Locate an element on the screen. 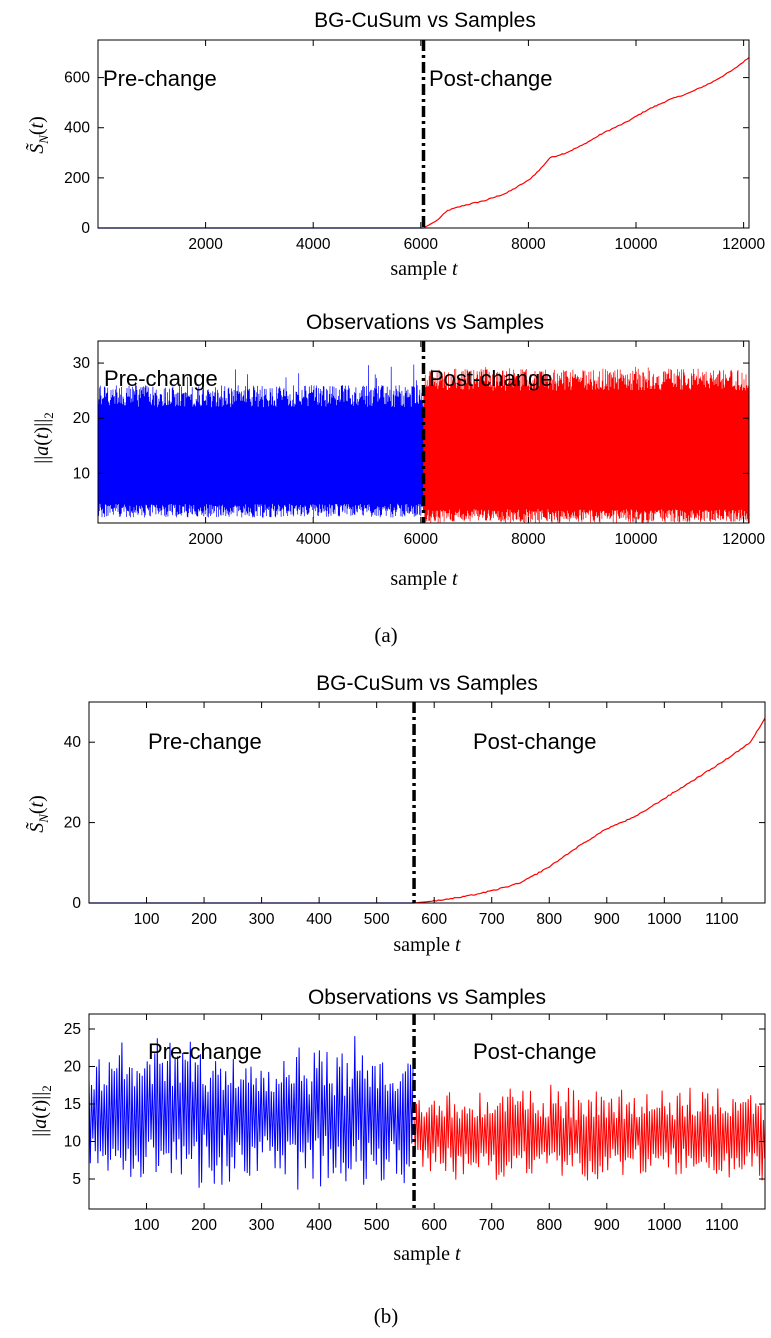 This screenshot has width=771, height=1338. y-tick-label: 25 is located at coordinates (72, 1029).